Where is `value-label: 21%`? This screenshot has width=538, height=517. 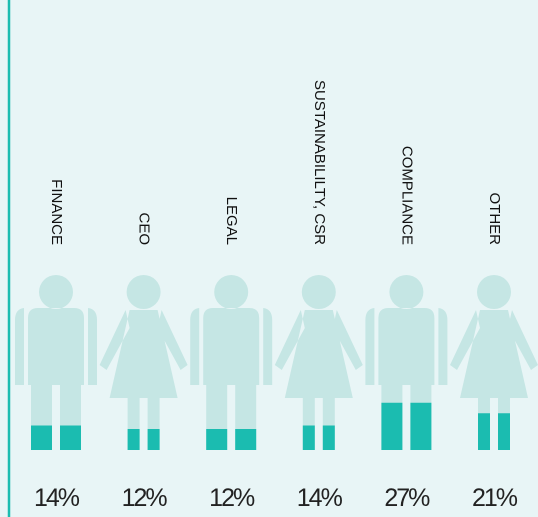 value-label: 21% is located at coordinates (495, 498).